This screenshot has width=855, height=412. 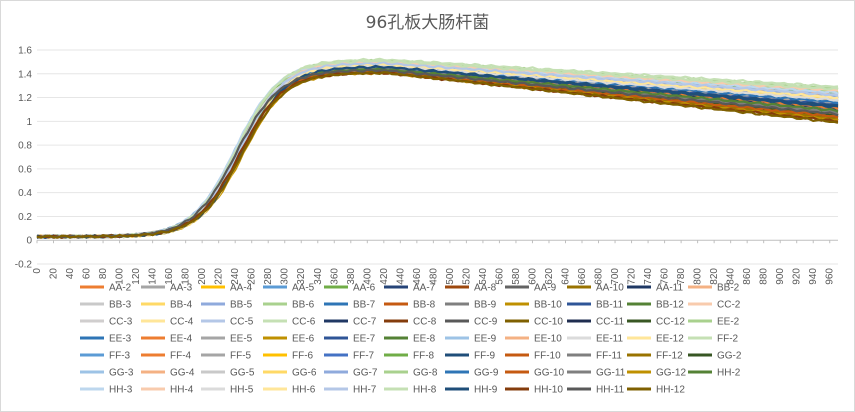 I want to click on y-tick-label: 0.8, so click(x=25, y=146).